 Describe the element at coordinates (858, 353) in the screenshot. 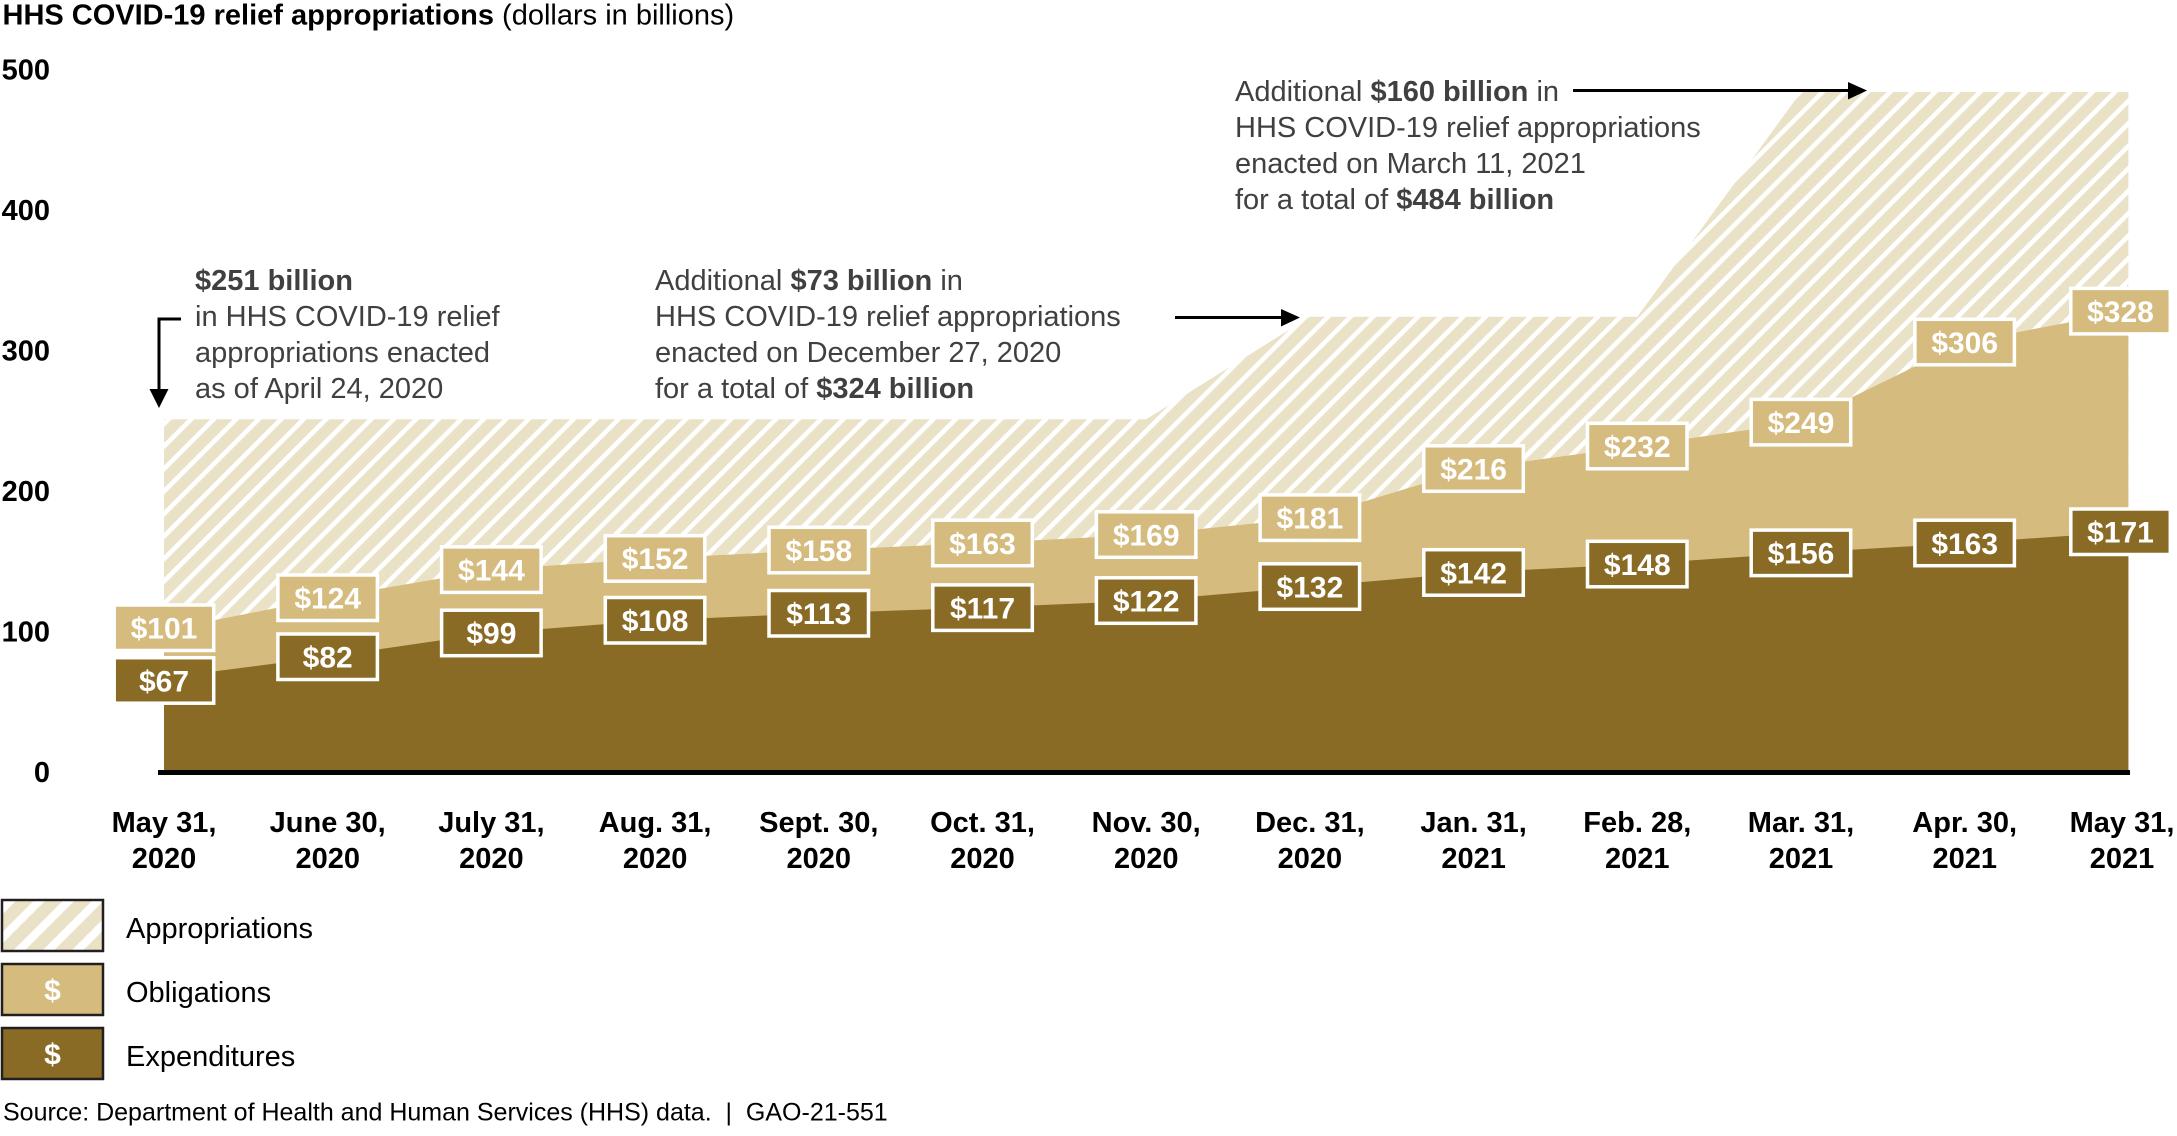

I see `svg-text: enacted on December 27, 2020` at that location.